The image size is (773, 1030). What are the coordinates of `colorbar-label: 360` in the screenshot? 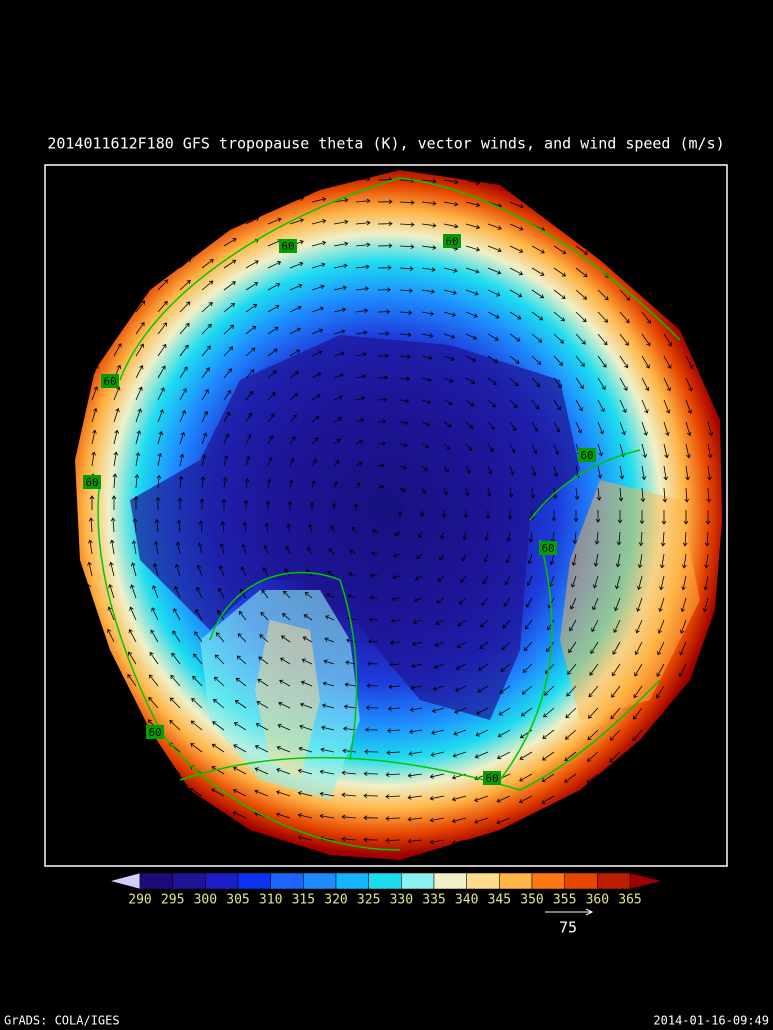 It's located at (597, 900).